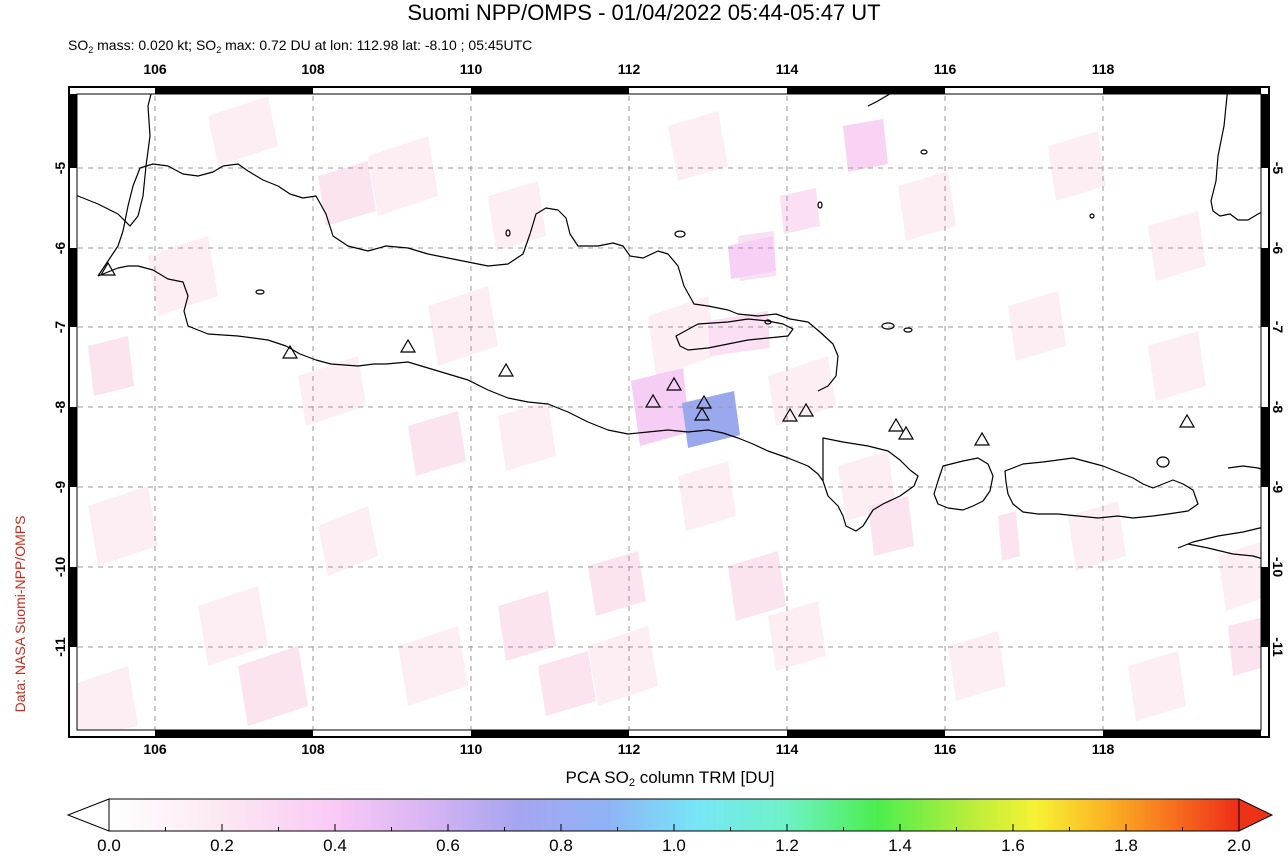 This screenshot has height=856, width=1288. I want to click on lon-tick-top: 108, so click(313, 69).